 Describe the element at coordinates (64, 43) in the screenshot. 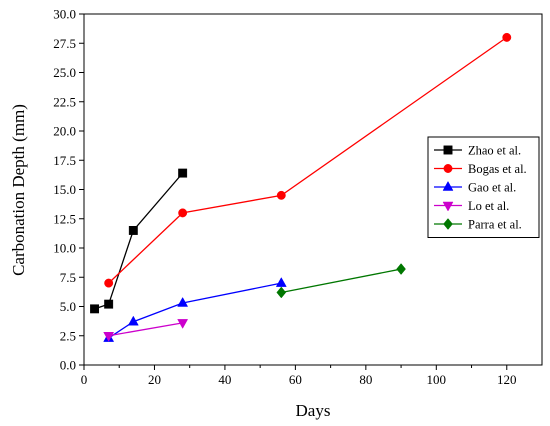

I see `y-tick-label: 27.5` at that location.